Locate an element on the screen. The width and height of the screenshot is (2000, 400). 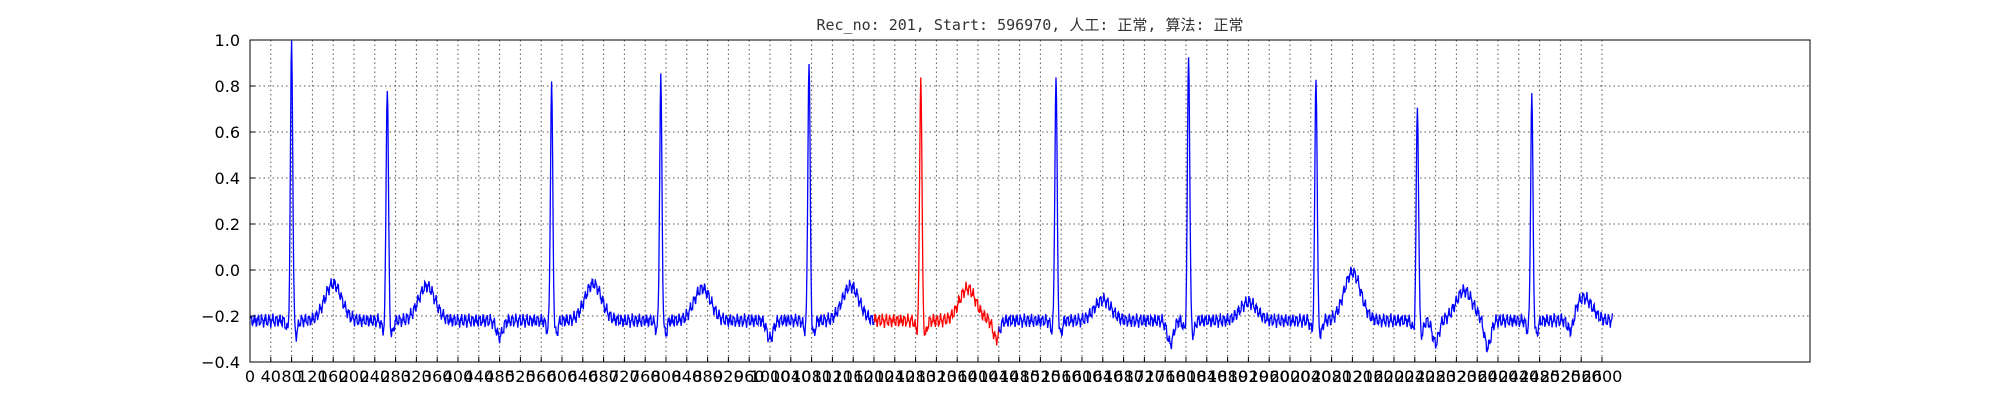
x-tick-label: 1280 is located at coordinates (915, 376).